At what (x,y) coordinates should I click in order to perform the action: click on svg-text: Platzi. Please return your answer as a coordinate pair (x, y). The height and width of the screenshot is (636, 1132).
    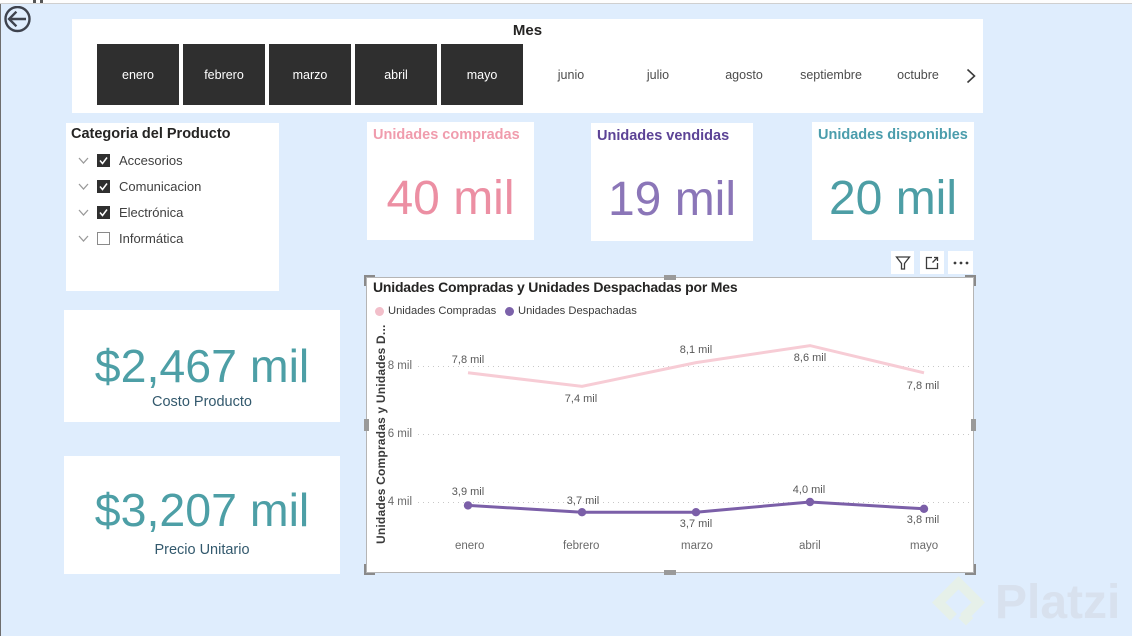
    Looking at the image, I should click on (1057, 602).